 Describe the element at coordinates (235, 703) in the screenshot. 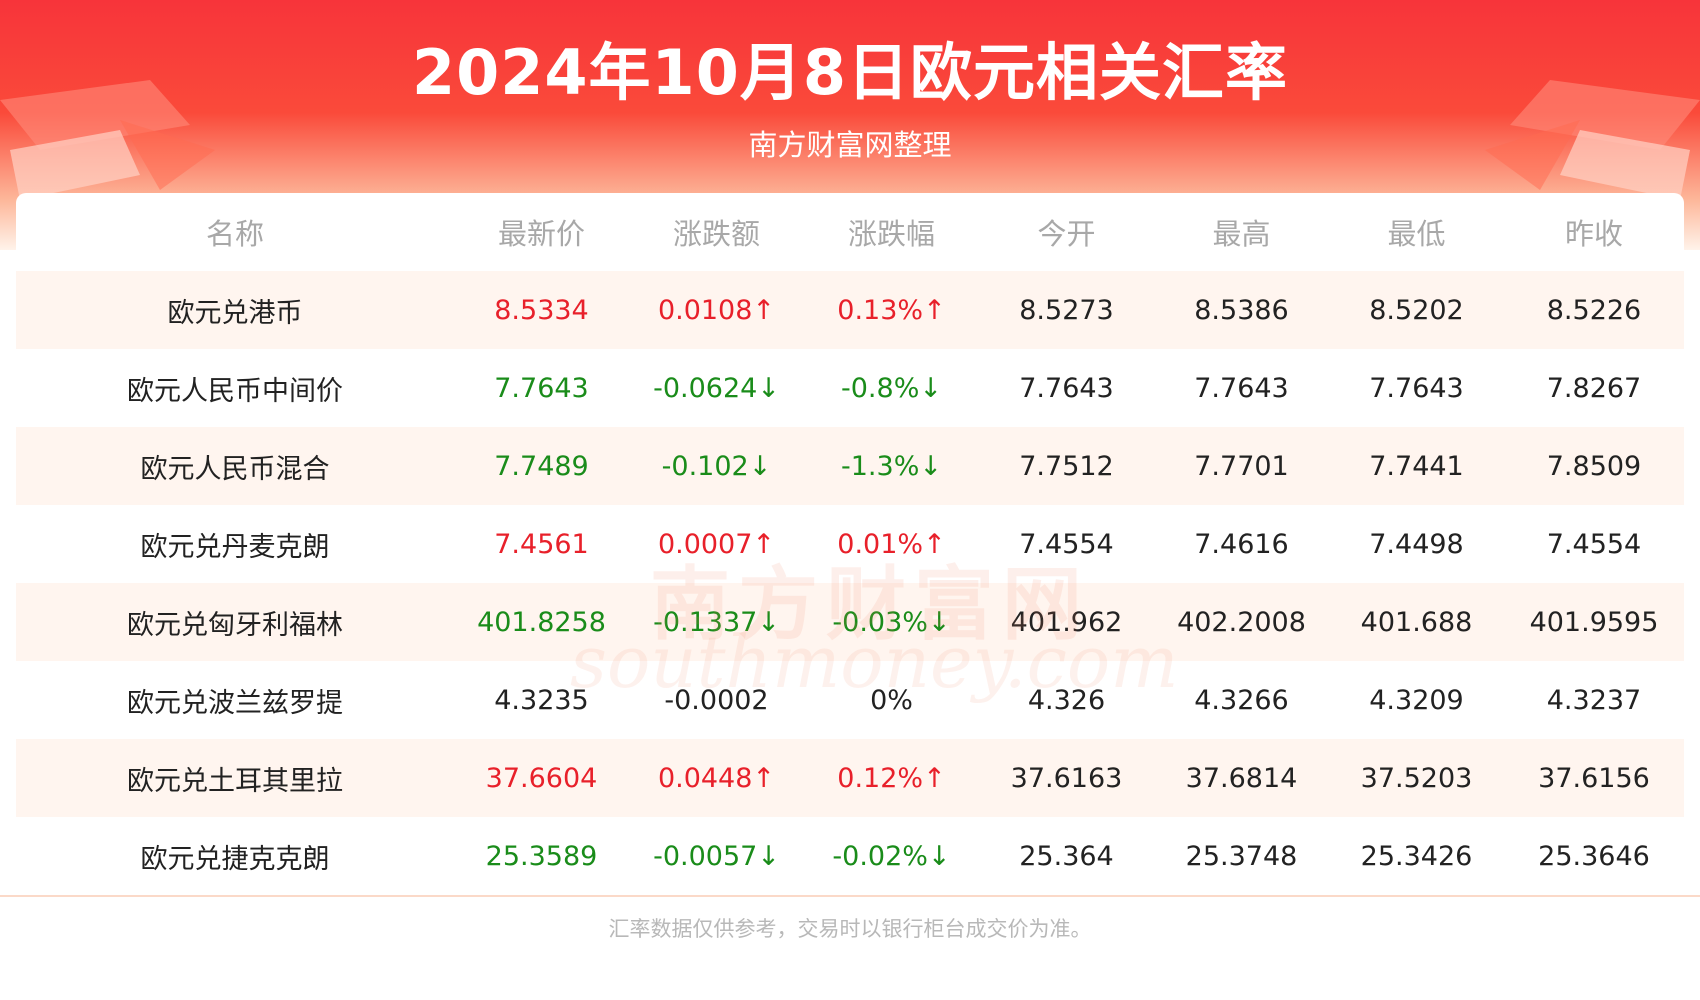

I see `rate-name: 欧元兑波兰兹罗提` at that location.